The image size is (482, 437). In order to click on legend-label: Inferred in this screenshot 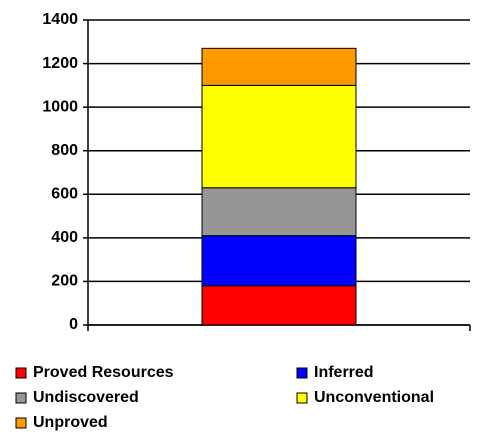, I will do `click(344, 372)`.